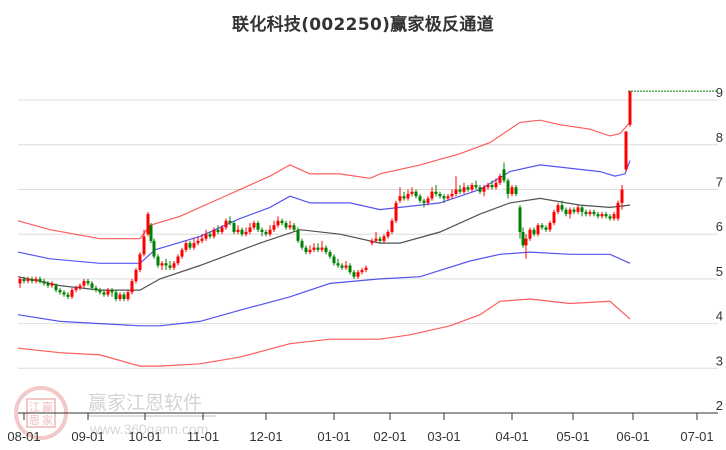 The height and width of the screenshot is (450, 726). I want to click on y-tick-label: 4, so click(719, 316).